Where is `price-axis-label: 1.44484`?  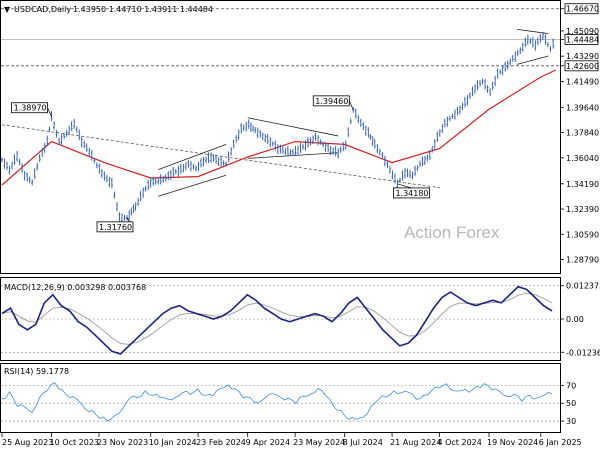
price-axis-label: 1.44484 is located at coordinates (582, 39).